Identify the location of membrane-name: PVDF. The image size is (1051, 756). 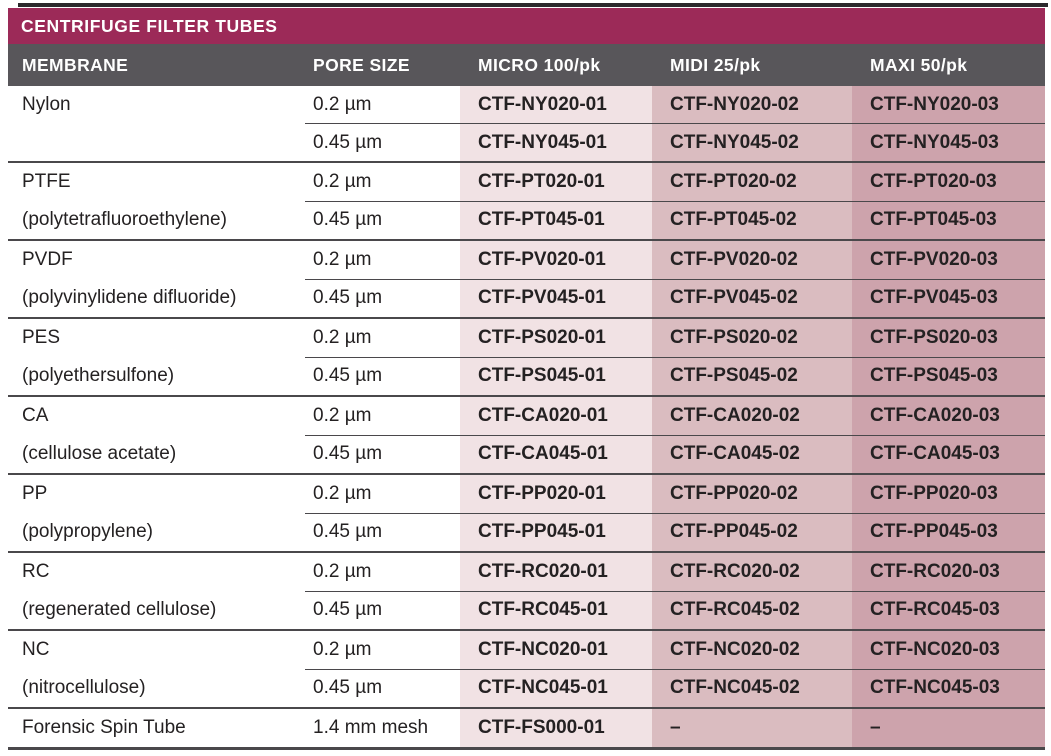
(47, 259).